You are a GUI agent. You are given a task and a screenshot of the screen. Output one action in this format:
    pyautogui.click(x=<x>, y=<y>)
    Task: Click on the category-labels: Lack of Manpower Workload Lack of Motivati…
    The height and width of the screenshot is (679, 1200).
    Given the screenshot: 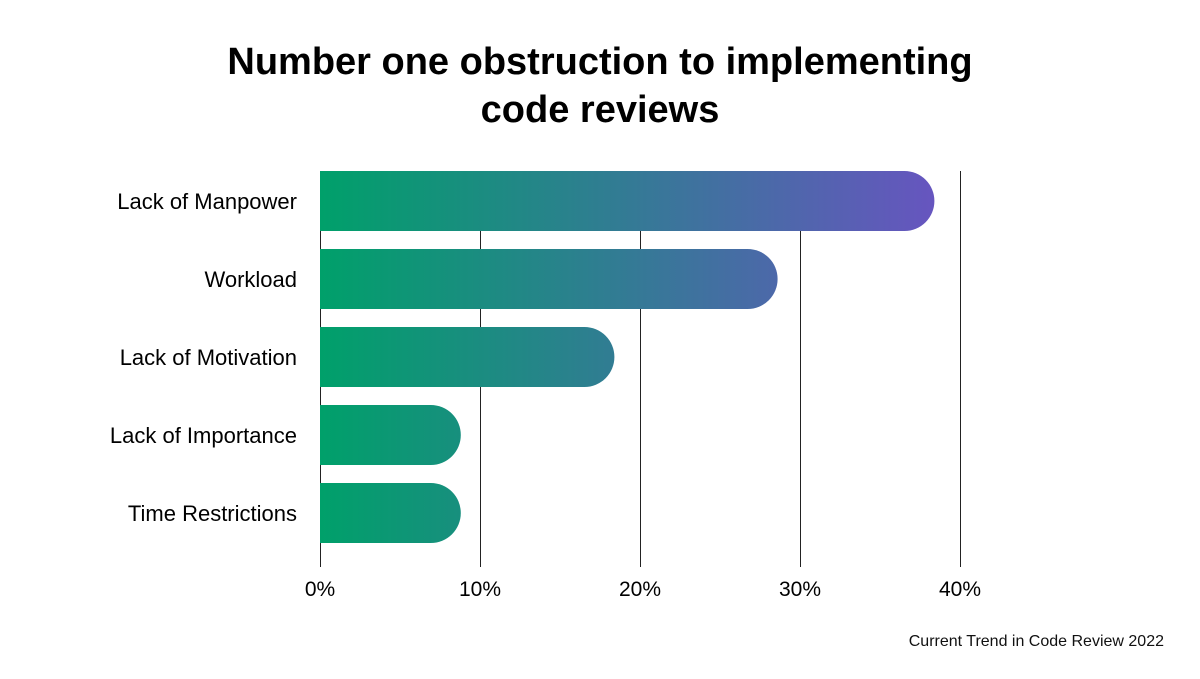 What is the action you would take?
    pyautogui.click(x=203, y=357)
    